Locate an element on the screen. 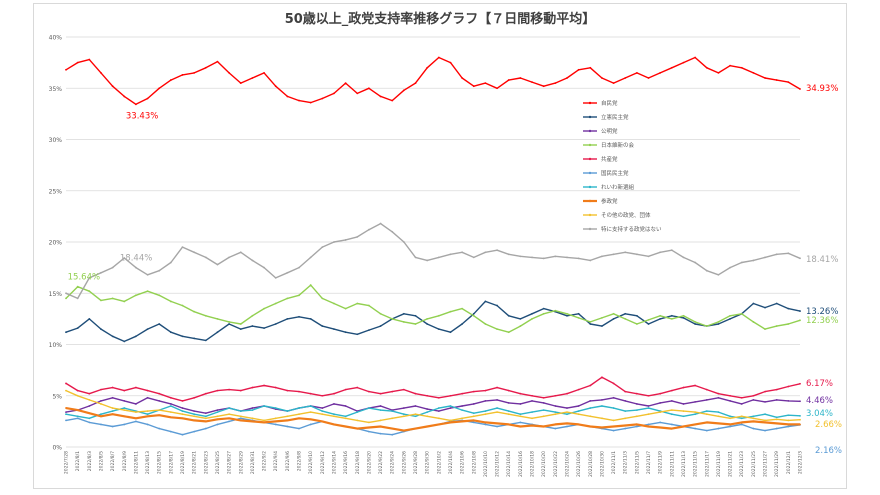  x-tick-label: 2022/10/20 is located at coordinates (544, 464).